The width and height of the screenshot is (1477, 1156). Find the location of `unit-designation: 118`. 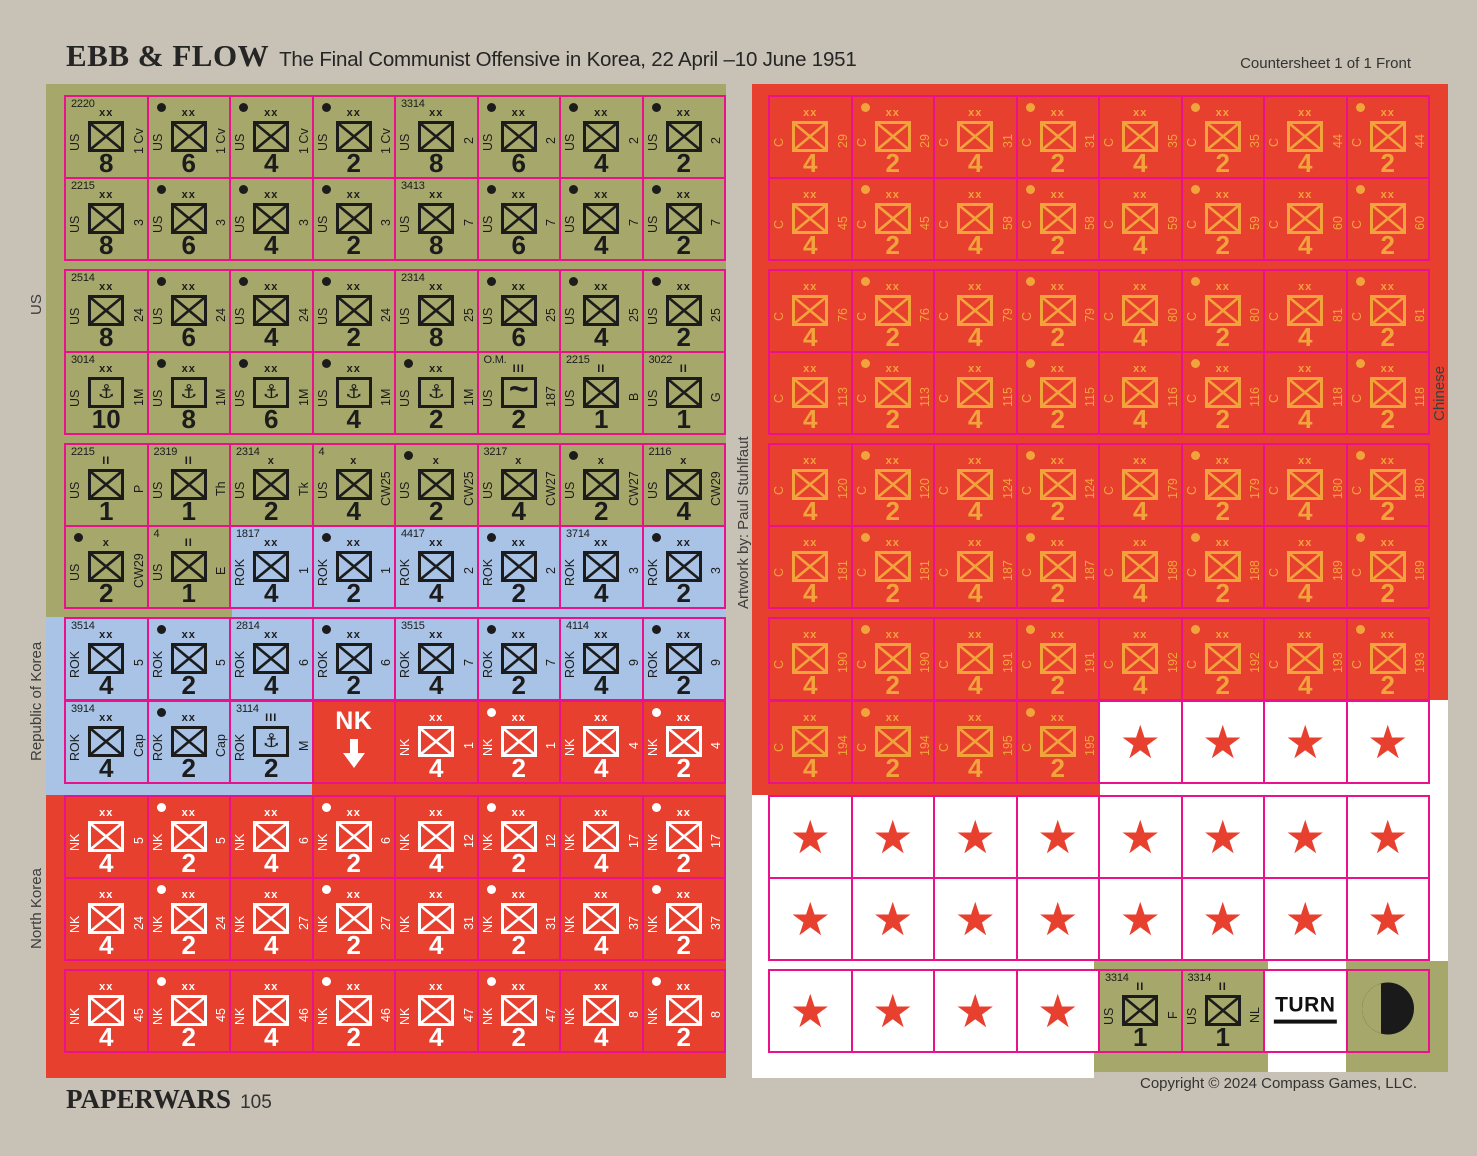

unit-designation: 118 is located at coordinates (1420, 397).